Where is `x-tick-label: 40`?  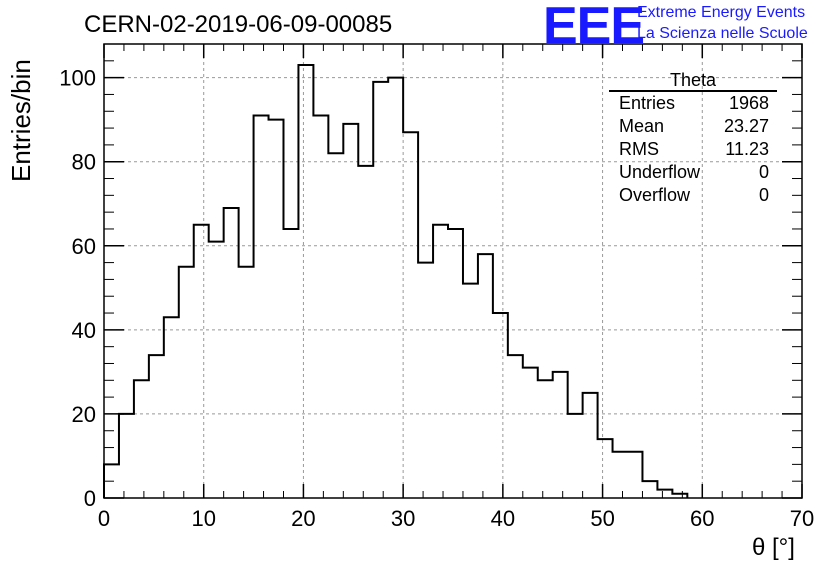 x-tick-label: 40 is located at coordinates (503, 518).